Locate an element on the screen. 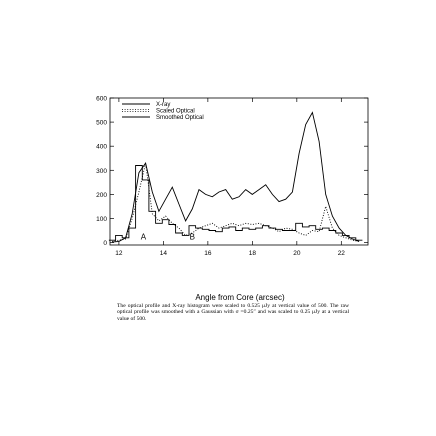 Image resolution: width=436 pixels, height=436 pixels. series-x-ray is located at coordinates (235, 203).